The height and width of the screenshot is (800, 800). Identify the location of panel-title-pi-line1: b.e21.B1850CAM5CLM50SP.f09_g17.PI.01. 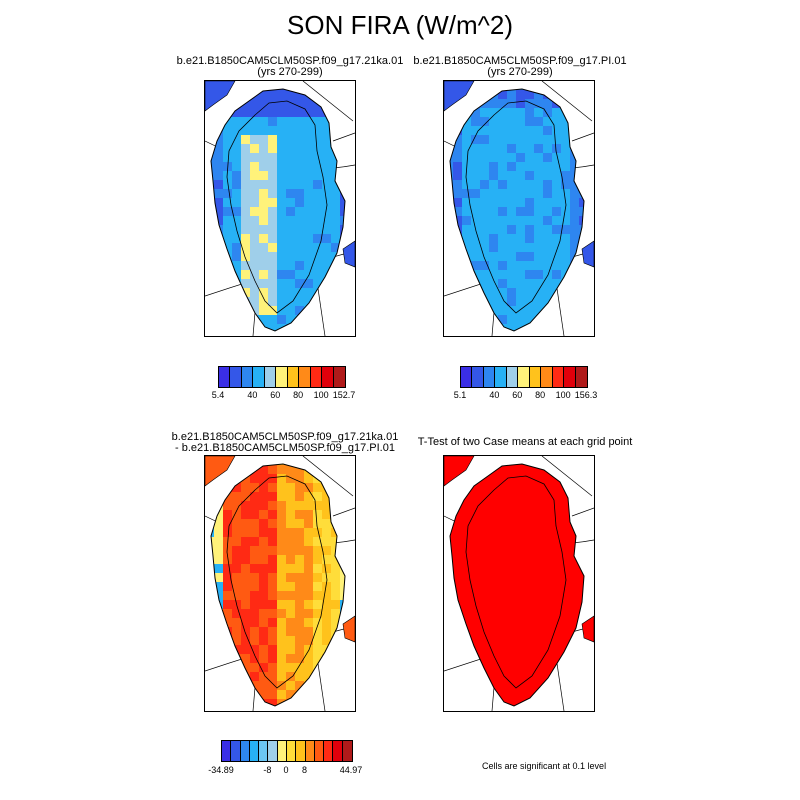
(520, 61).